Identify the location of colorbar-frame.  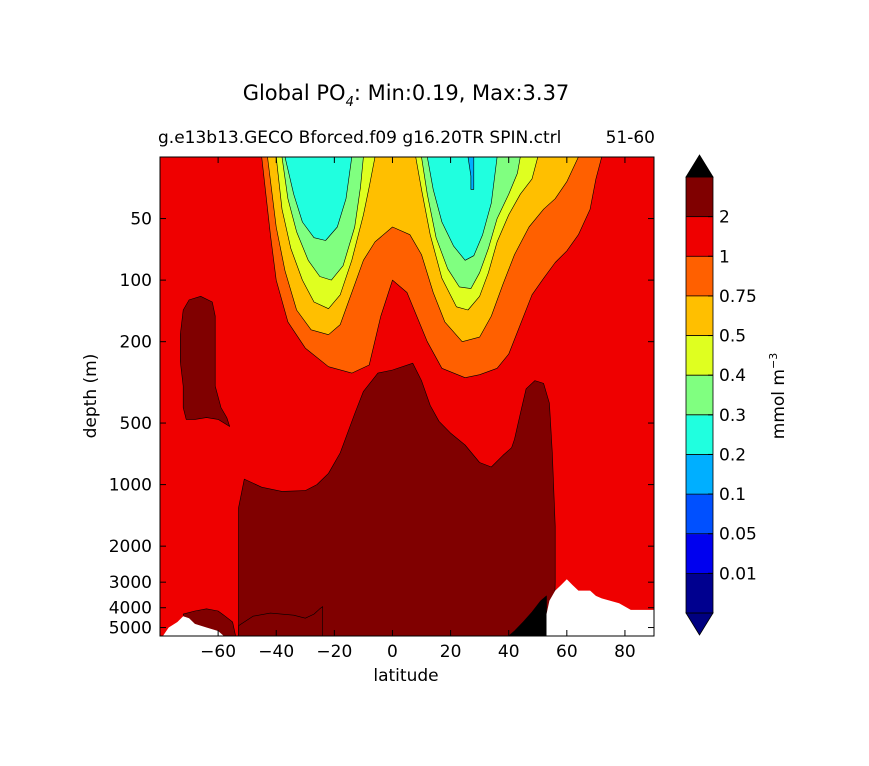
(699, 395).